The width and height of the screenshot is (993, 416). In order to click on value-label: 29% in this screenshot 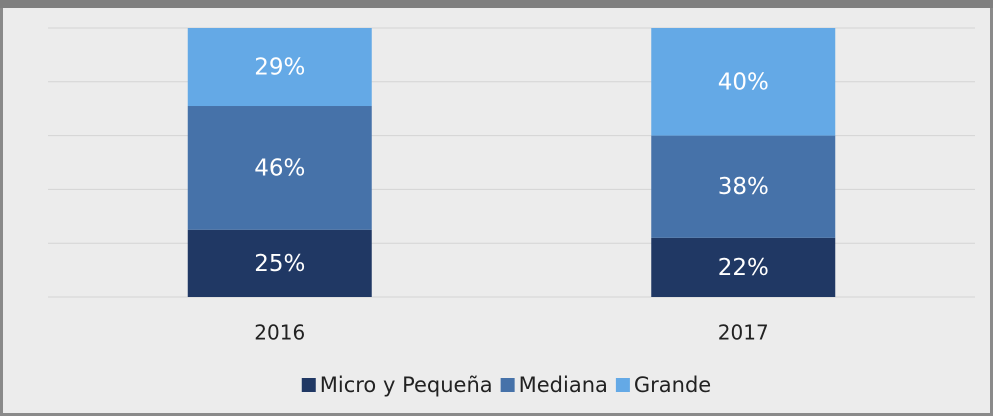, I will do `click(279, 68)`.